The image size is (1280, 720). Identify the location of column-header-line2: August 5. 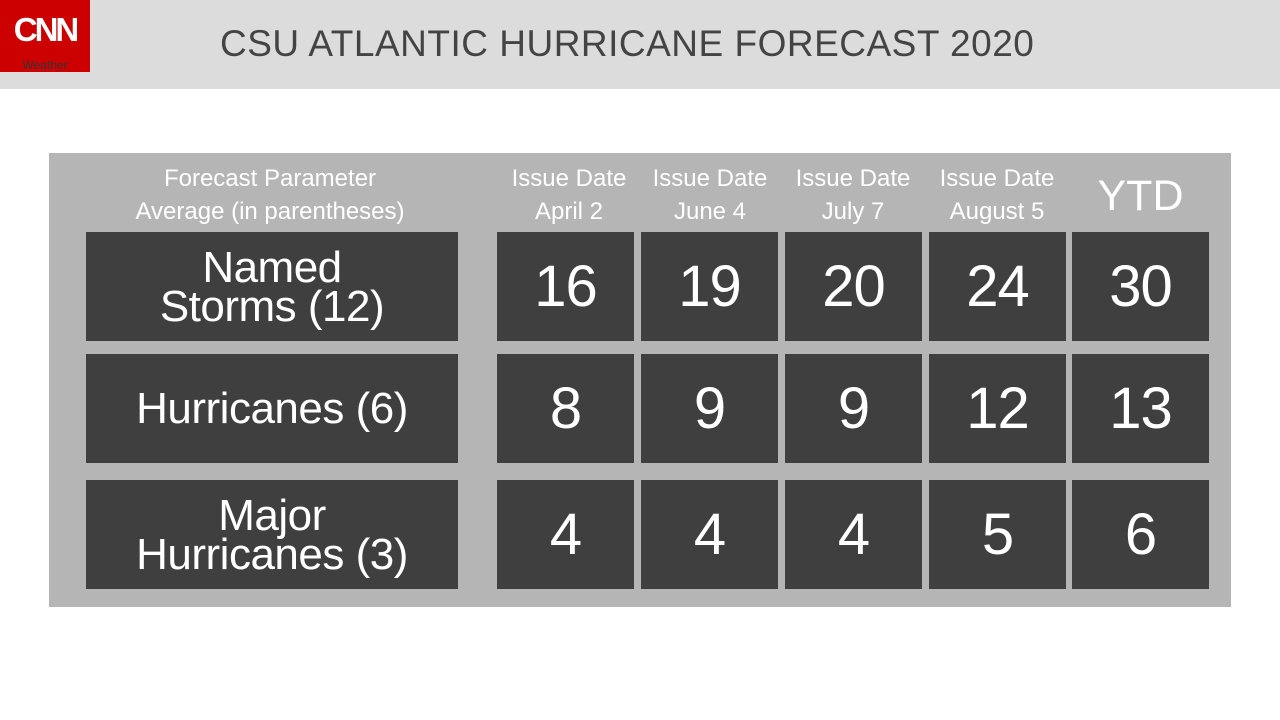
(997, 211).